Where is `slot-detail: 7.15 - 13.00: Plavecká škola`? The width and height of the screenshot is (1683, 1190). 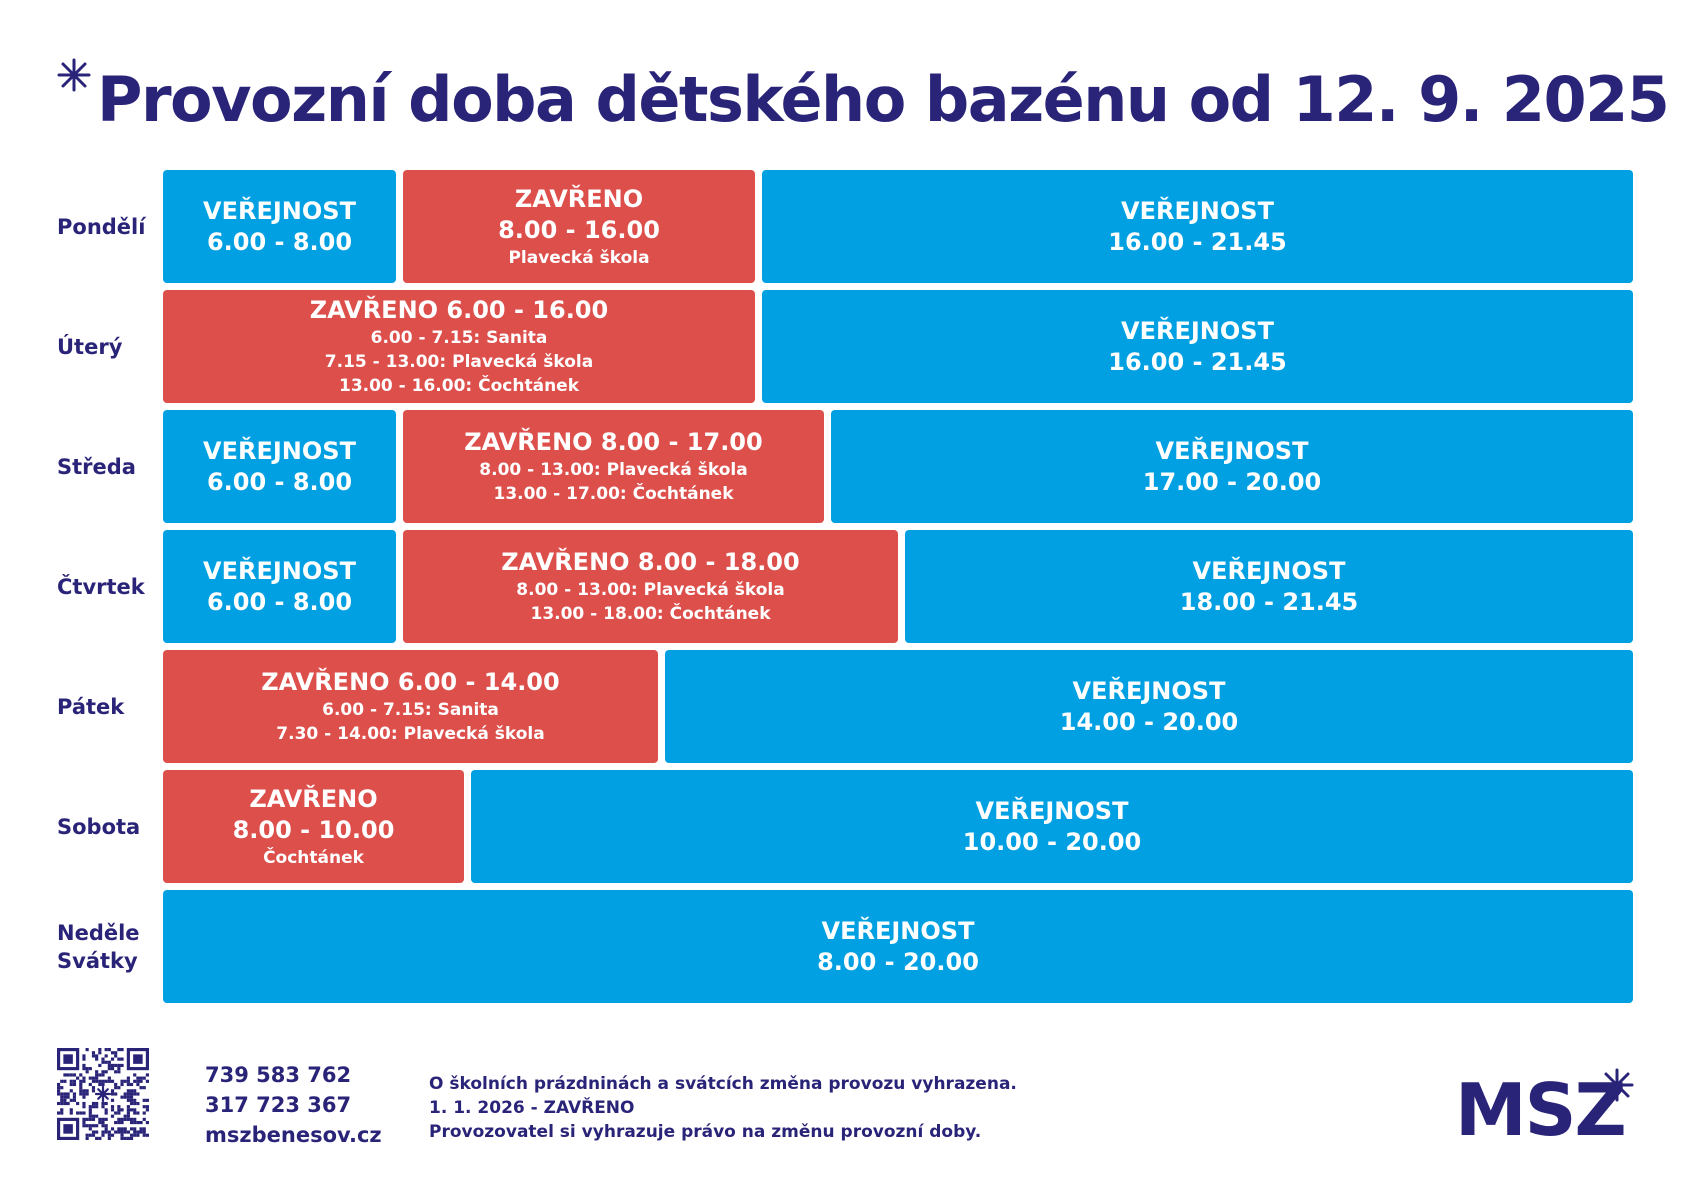 slot-detail: 7.15 - 13.00: Plavecká škola is located at coordinates (459, 362).